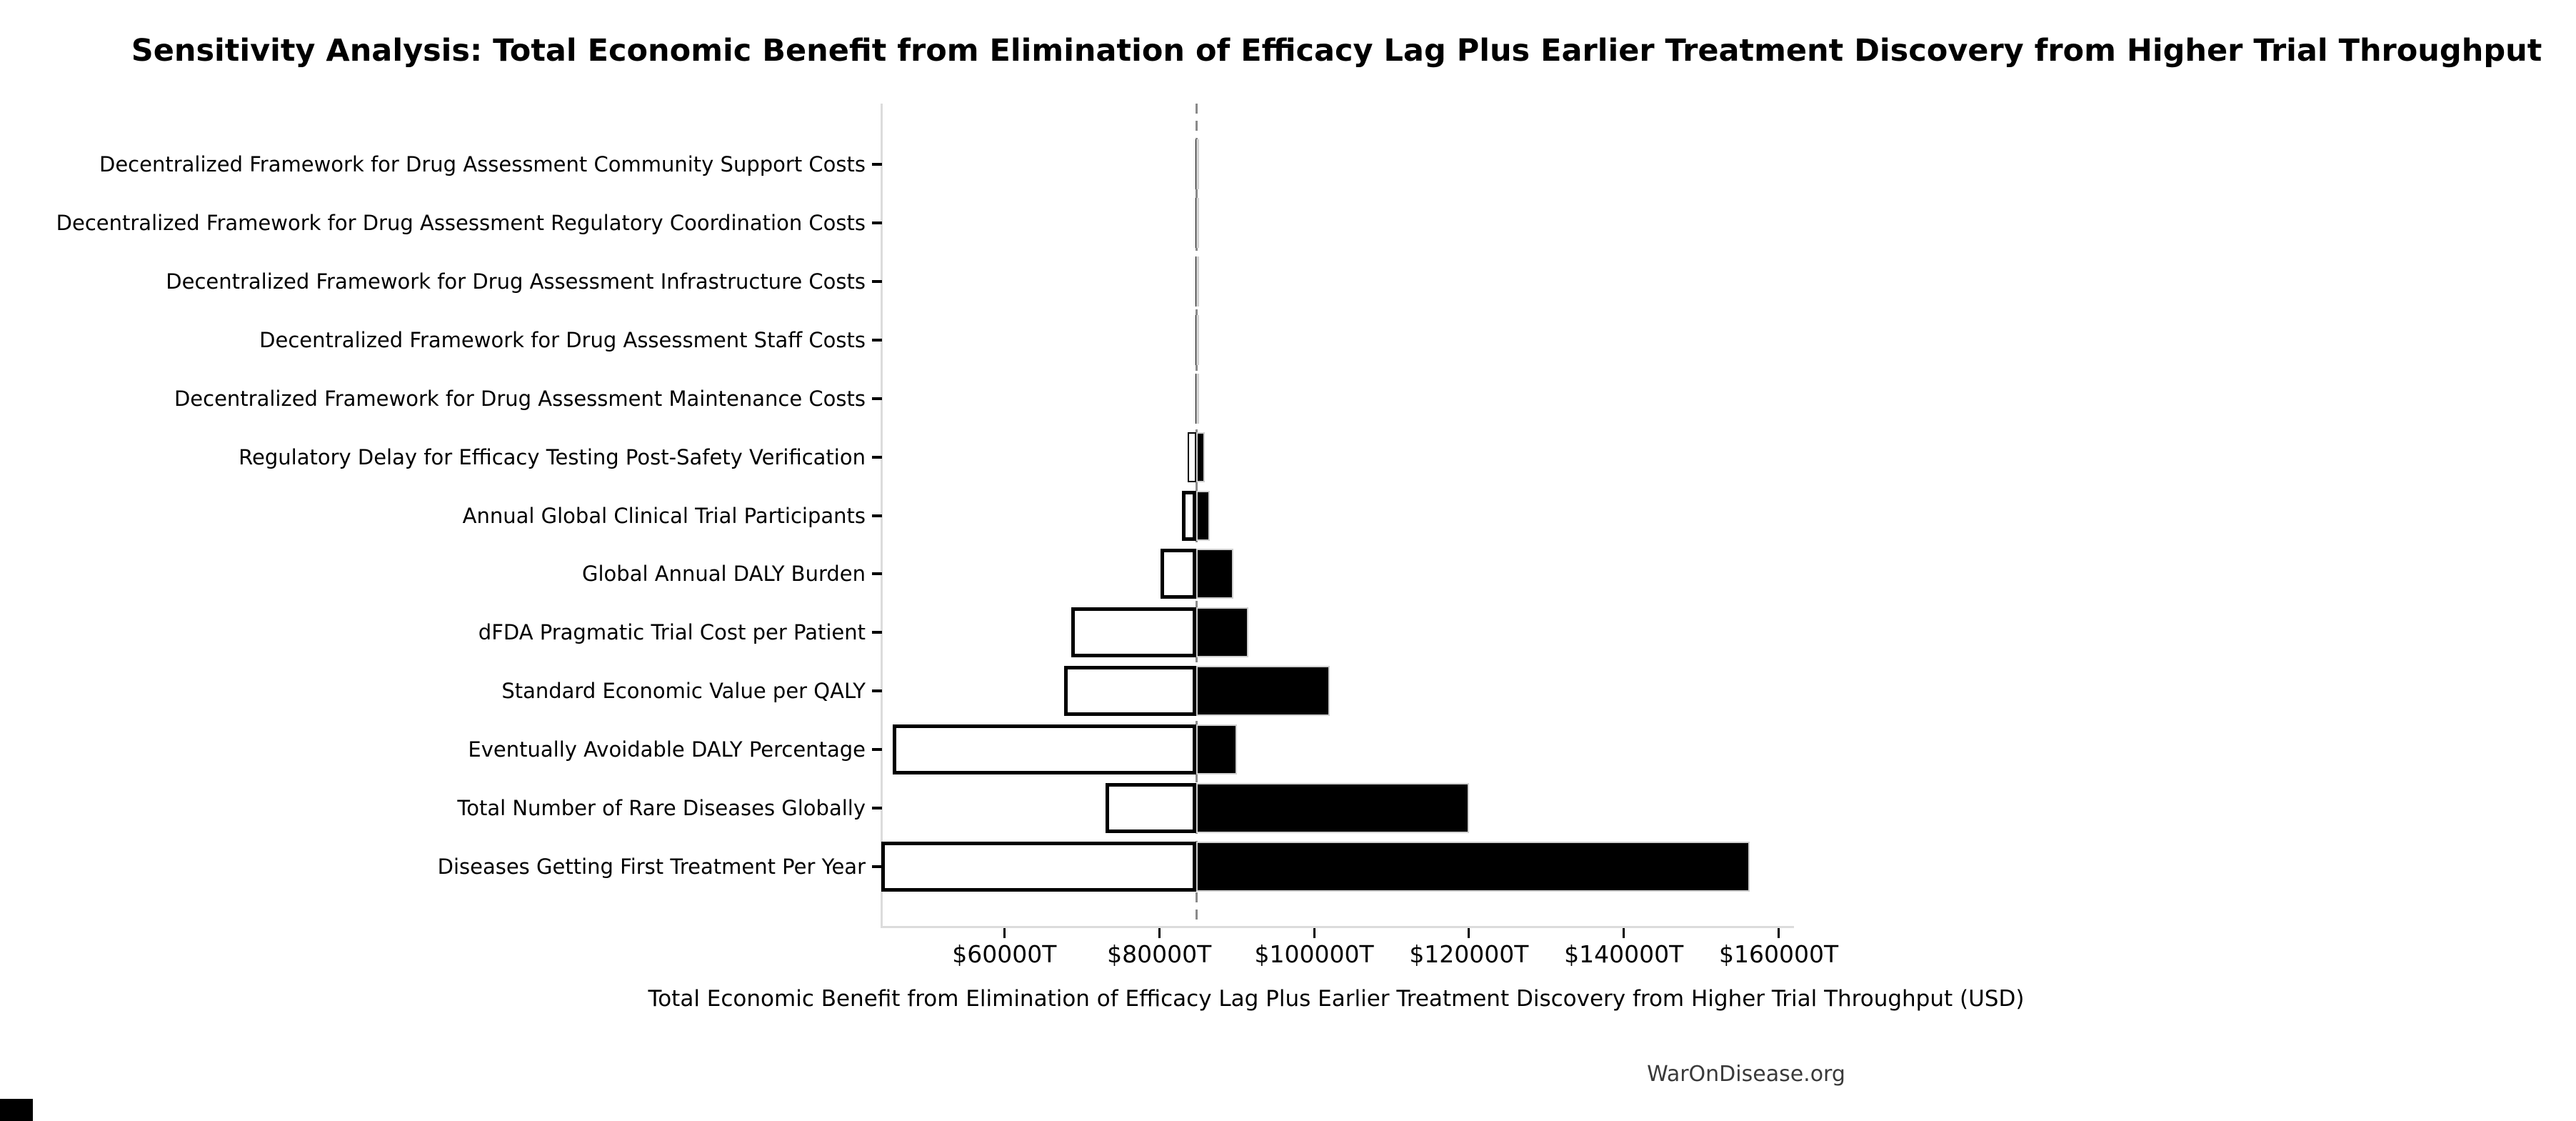  Describe the element at coordinates (1778, 954) in the screenshot. I see `x-tick-label: $160000T` at that location.